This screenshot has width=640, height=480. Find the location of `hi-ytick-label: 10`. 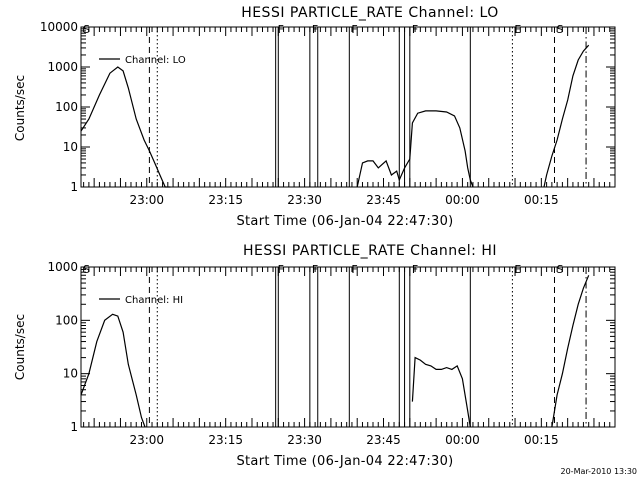

hi-ytick-label: 10 is located at coordinates (70, 374).